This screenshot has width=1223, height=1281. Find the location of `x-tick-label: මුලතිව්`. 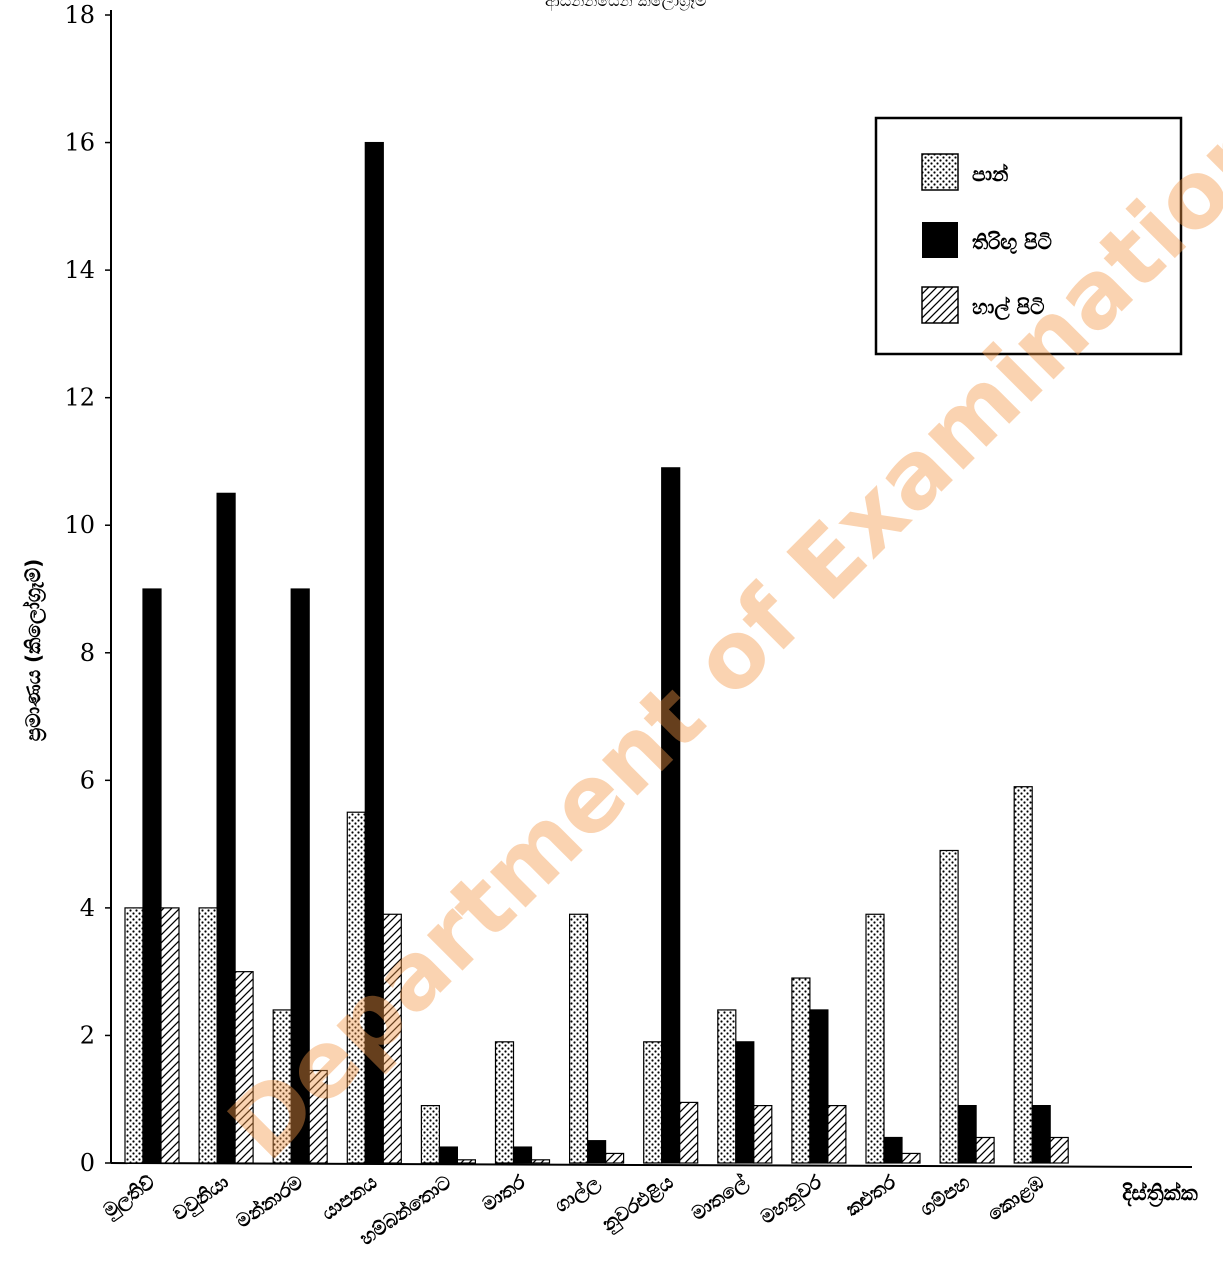

x-tick-label: මුලතිව් is located at coordinates (129, 1197).